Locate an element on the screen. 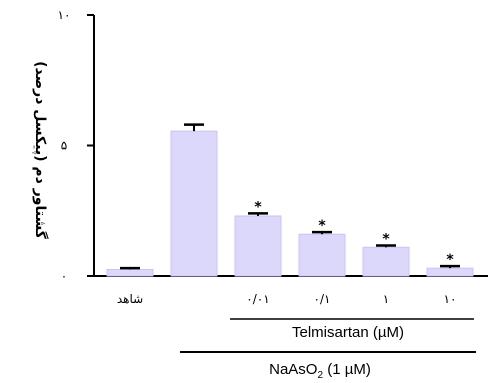  y-tick-label: ۱۰ is located at coordinates (64, 15).